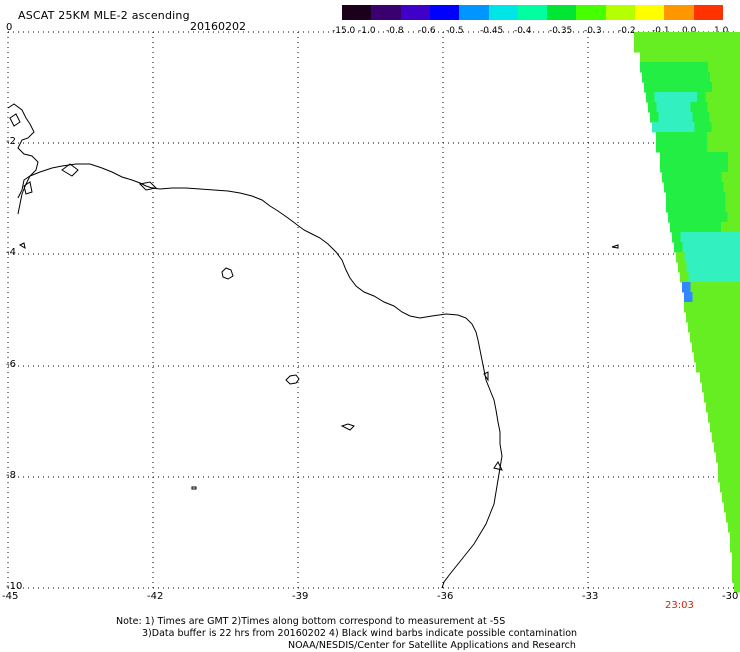 The width and height of the screenshot is (740, 652). Describe the element at coordinates (10, 596) in the screenshot. I see `longitude-label: -45` at that location.